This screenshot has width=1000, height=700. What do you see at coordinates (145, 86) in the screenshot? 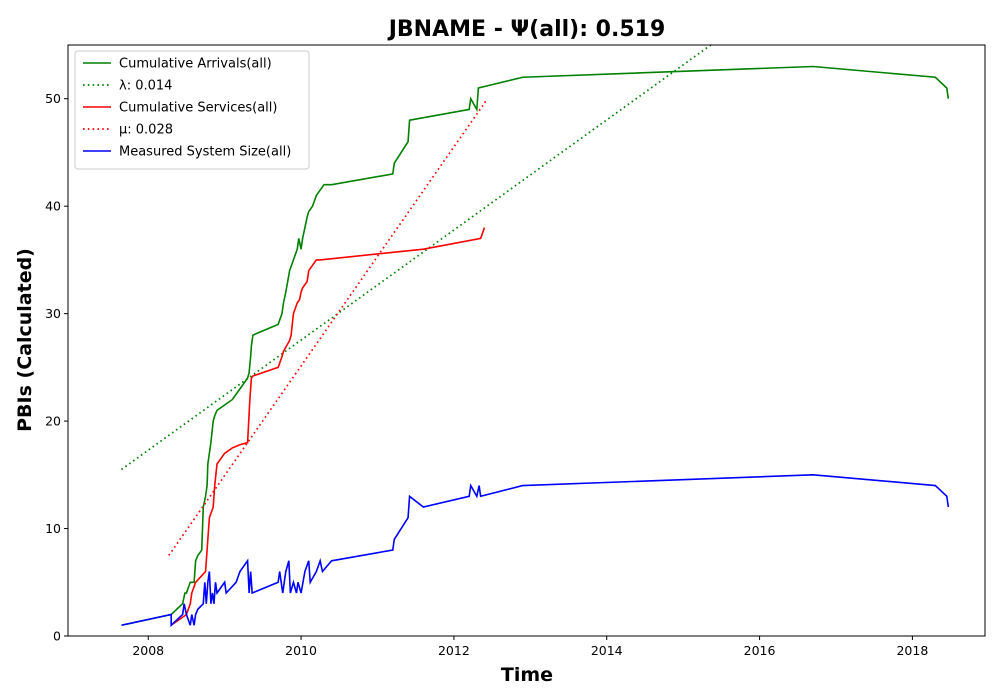
I see `legend-label: λ: 0.014` at bounding box center [145, 86].